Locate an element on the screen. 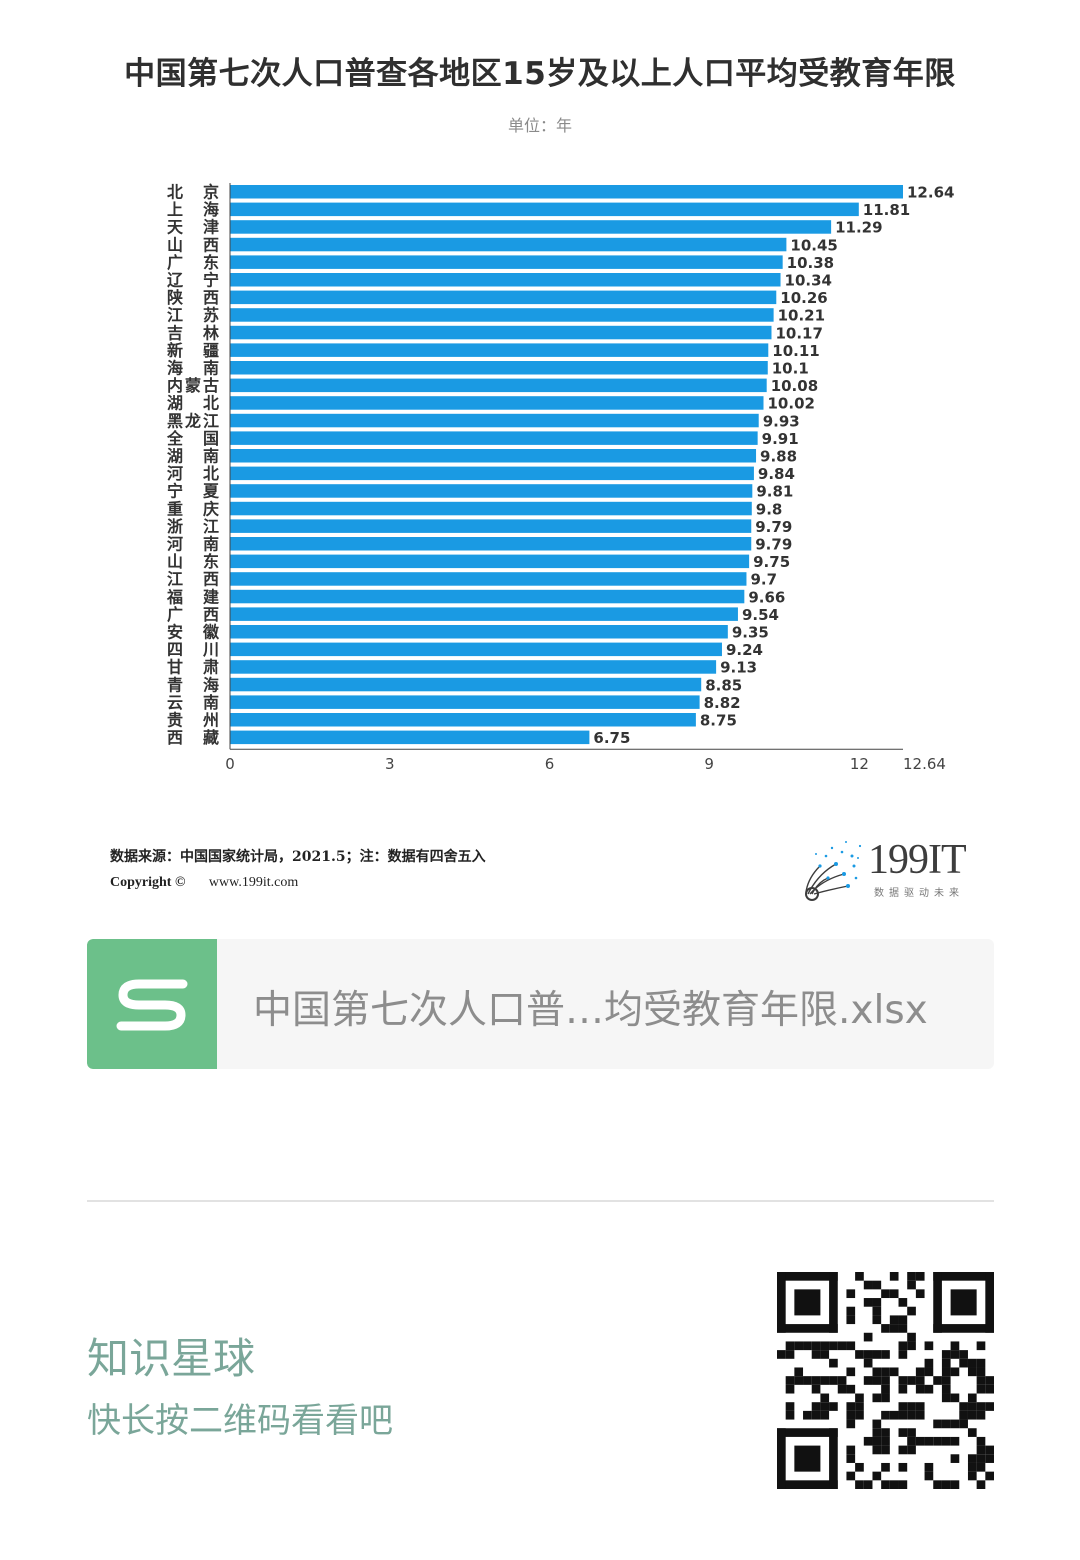 Image resolution: width=1080 pixels, height=1560 pixels. brand-logo: 199IT 数据驱动未来 is located at coordinates (893, 869).